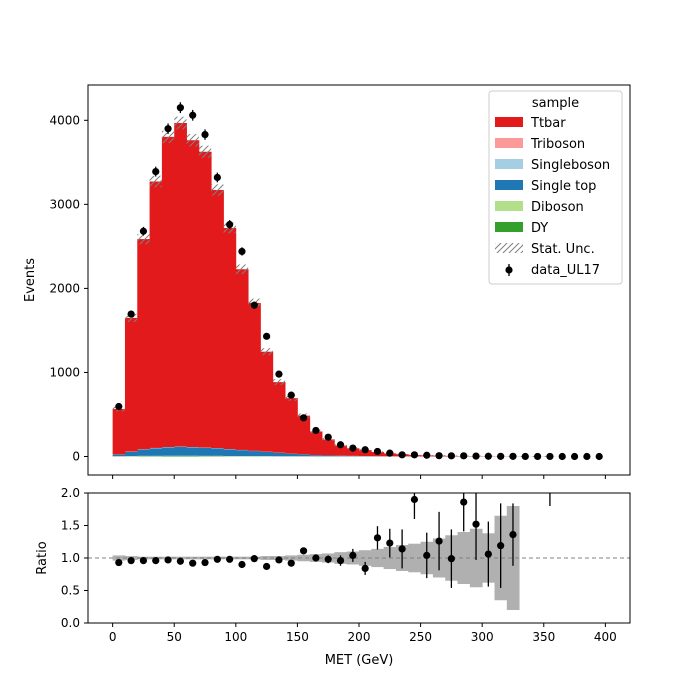 The width and height of the screenshot is (700, 700). I want to click on legend-label: data_UL17, so click(565, 270).